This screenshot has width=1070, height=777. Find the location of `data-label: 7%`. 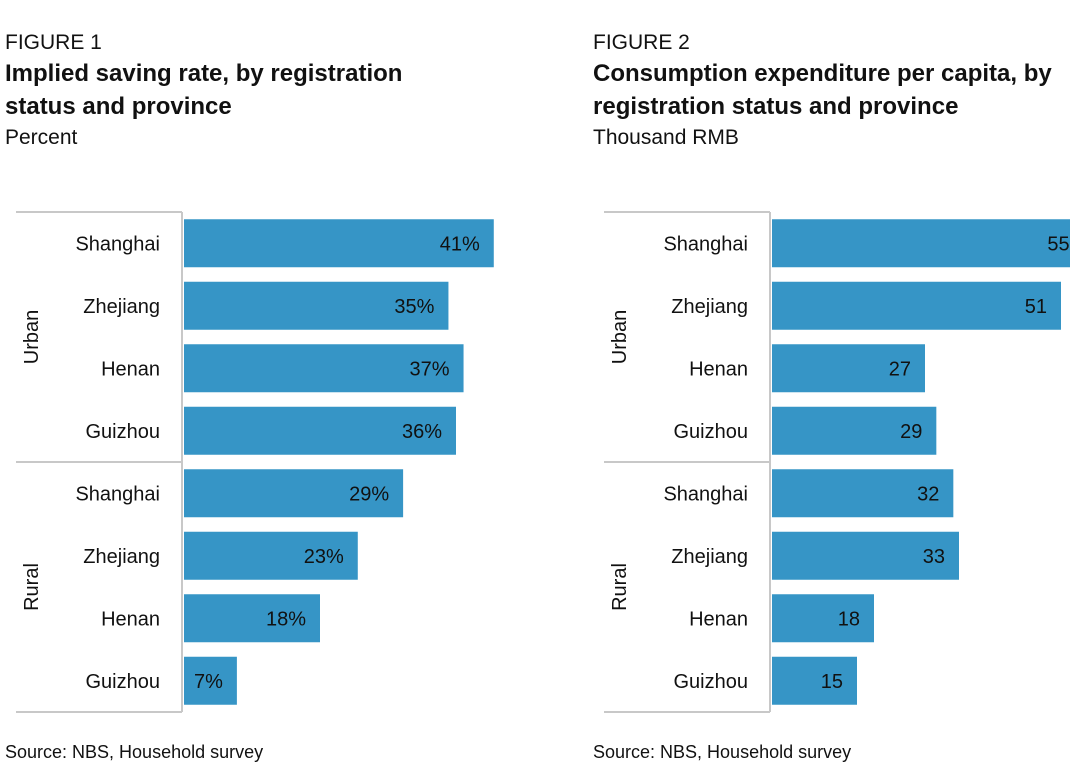

data-label: 7% is located at coordinates (208, 682).